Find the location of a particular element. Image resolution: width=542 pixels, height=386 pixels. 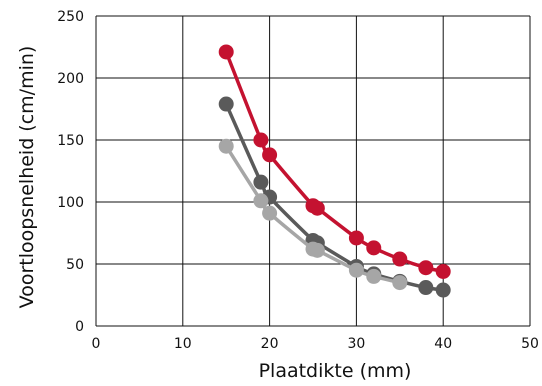

x-tick-label: 10 is located at coordinates (183, 344).